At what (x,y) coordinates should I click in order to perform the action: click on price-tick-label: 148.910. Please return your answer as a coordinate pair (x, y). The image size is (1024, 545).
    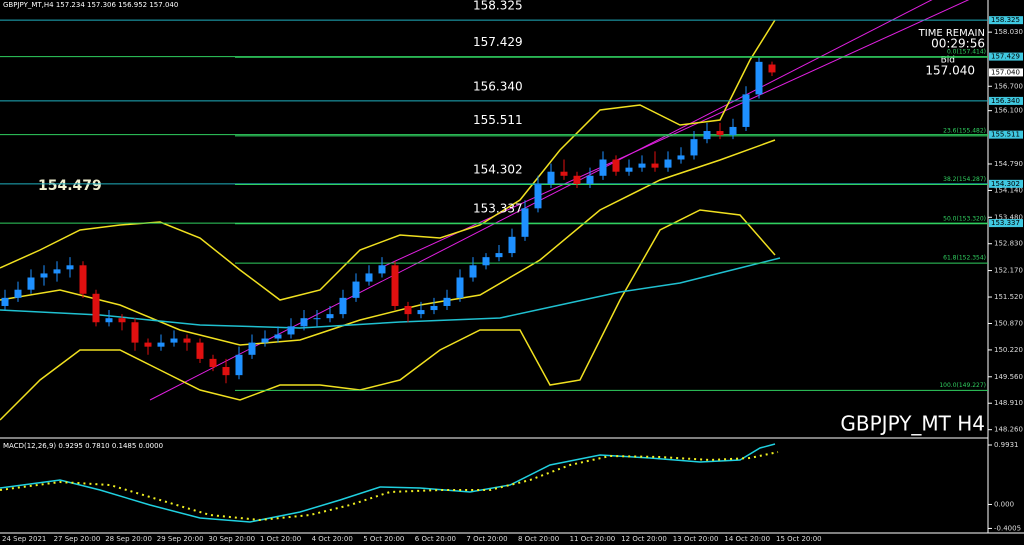
    Looking at the image, I should click on (1008, 403).